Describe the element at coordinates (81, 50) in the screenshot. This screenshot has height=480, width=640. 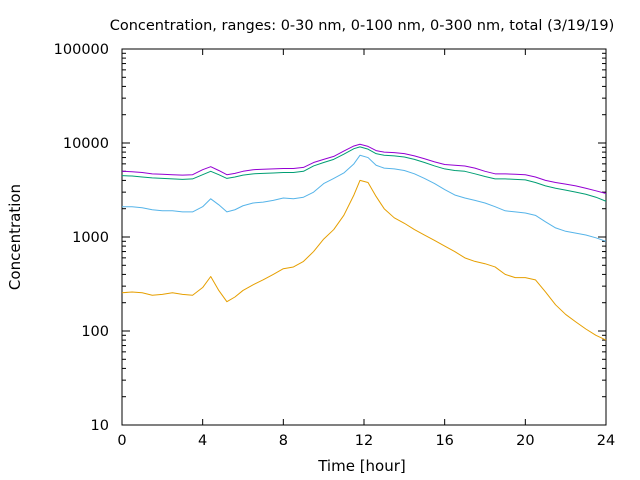
I see `y-tick-label: 100000` at that location.